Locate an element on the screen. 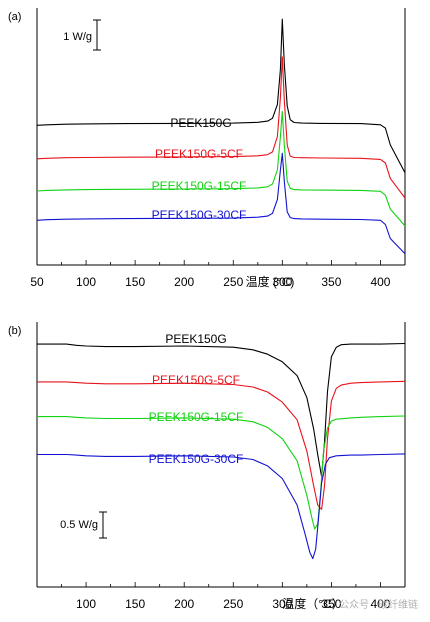  watermark: 公众号 · 碳纤维链 is located at coordinates (378, 604).